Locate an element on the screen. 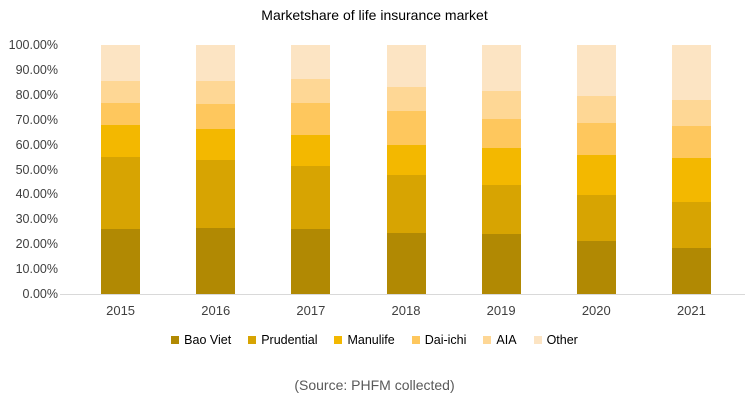  legend-label: Dai-ichi is located at coordinates (445, 340).